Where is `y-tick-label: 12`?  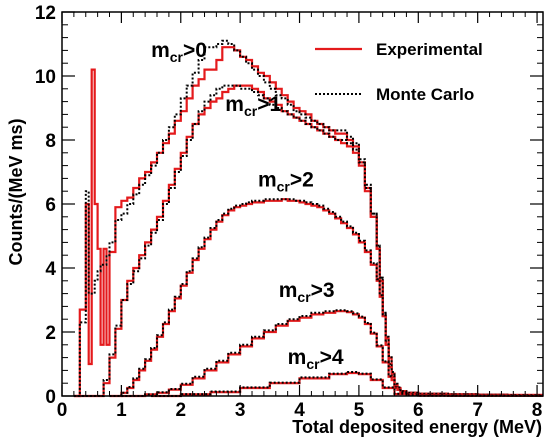
y-tick-label: 12 is located at coordinates (45, 13).